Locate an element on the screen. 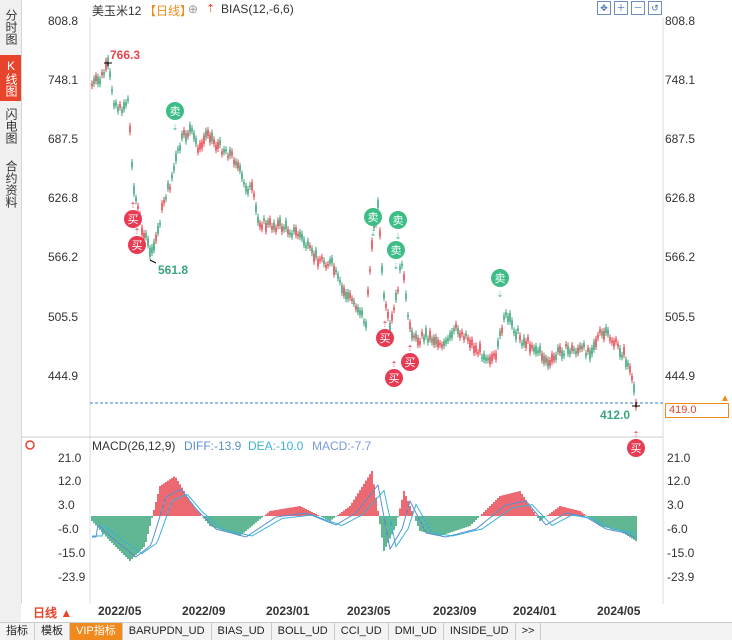 This screenshot has width=732, height=640. indicator-tab: VIP指标 is located at coordinates (96, 631).